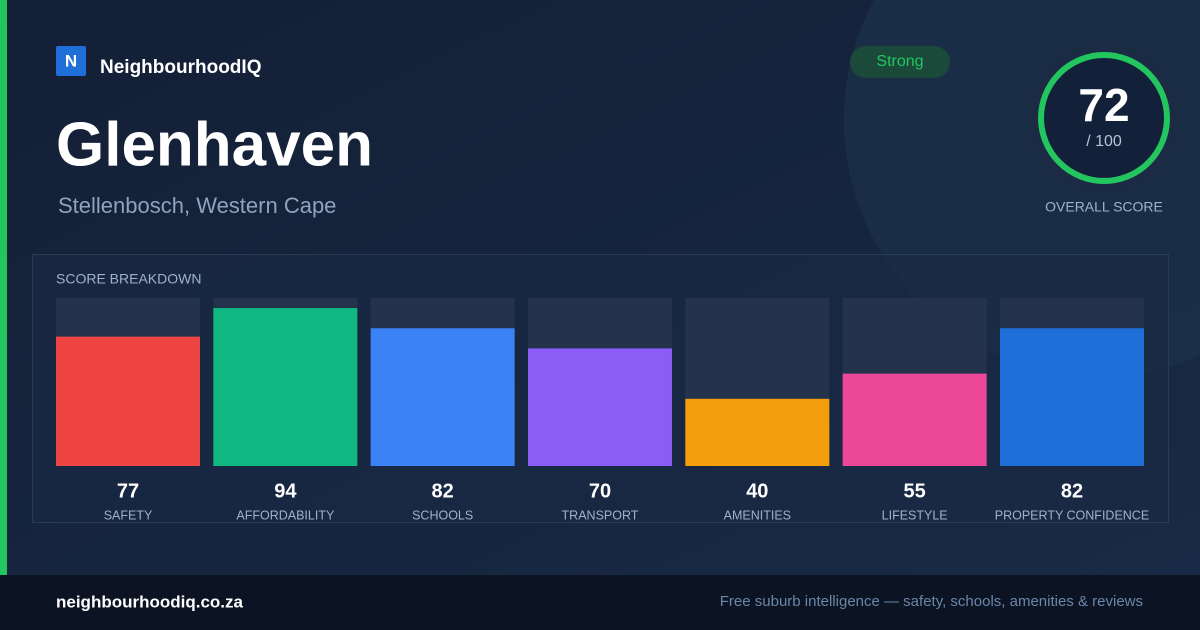 This screenshot has width=1200, height=630. What do you see at coordinates (214, 144) in the screenshot?
I see `suburb-title: Glenhaven` at bounding box center [214, 144].